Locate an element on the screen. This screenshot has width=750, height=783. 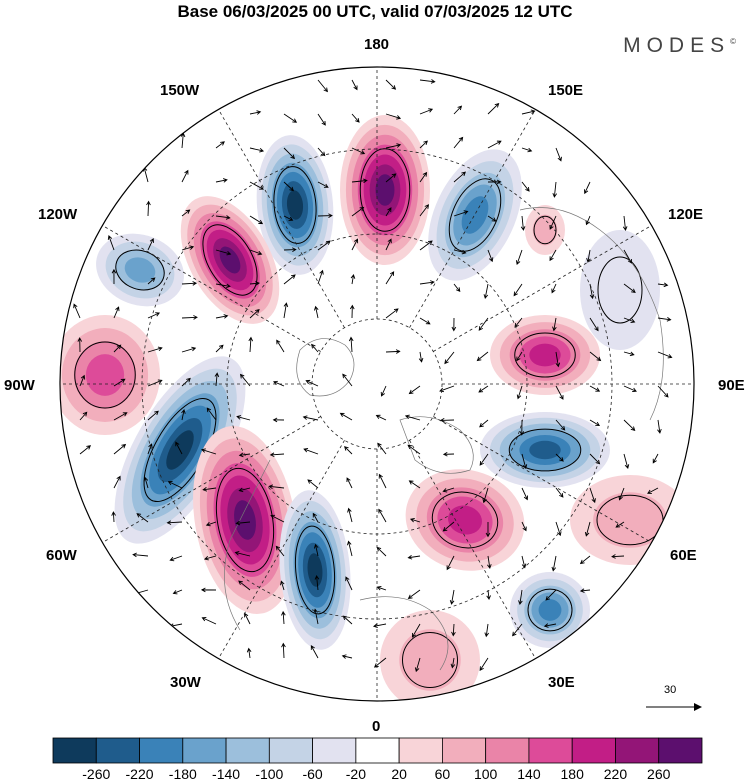
lon-label-60e: 60E is located at coordinates (683, 555).